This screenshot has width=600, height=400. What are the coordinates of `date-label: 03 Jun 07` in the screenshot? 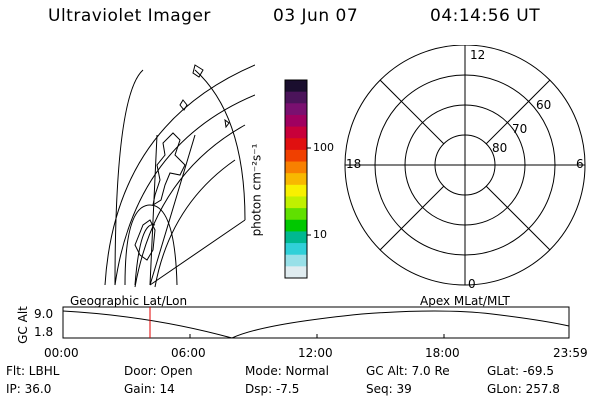 It's located at (316, 16).